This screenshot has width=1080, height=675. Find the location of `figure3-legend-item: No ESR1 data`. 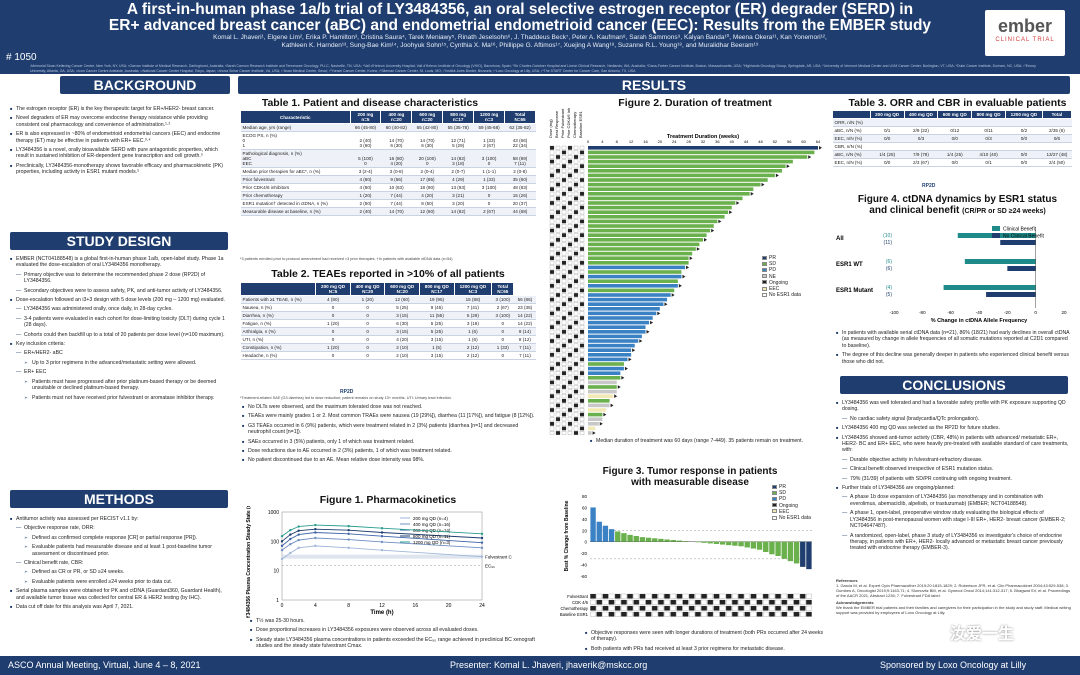

figure3-legend-item: No ESR1 data is located at coordinates (802, 518).